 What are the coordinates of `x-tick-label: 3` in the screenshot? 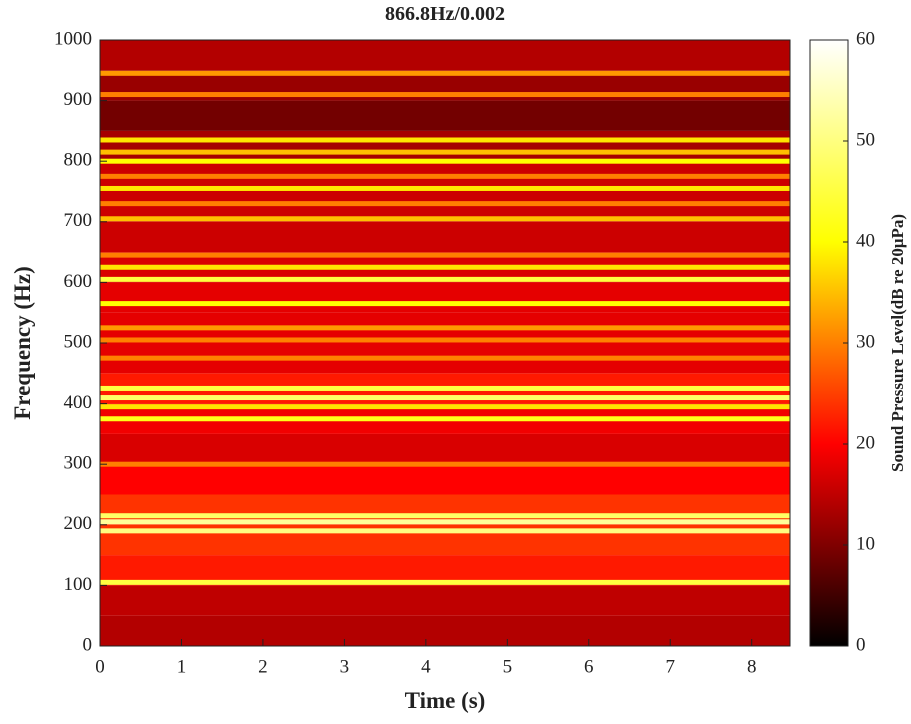 It's located at (345, 666).